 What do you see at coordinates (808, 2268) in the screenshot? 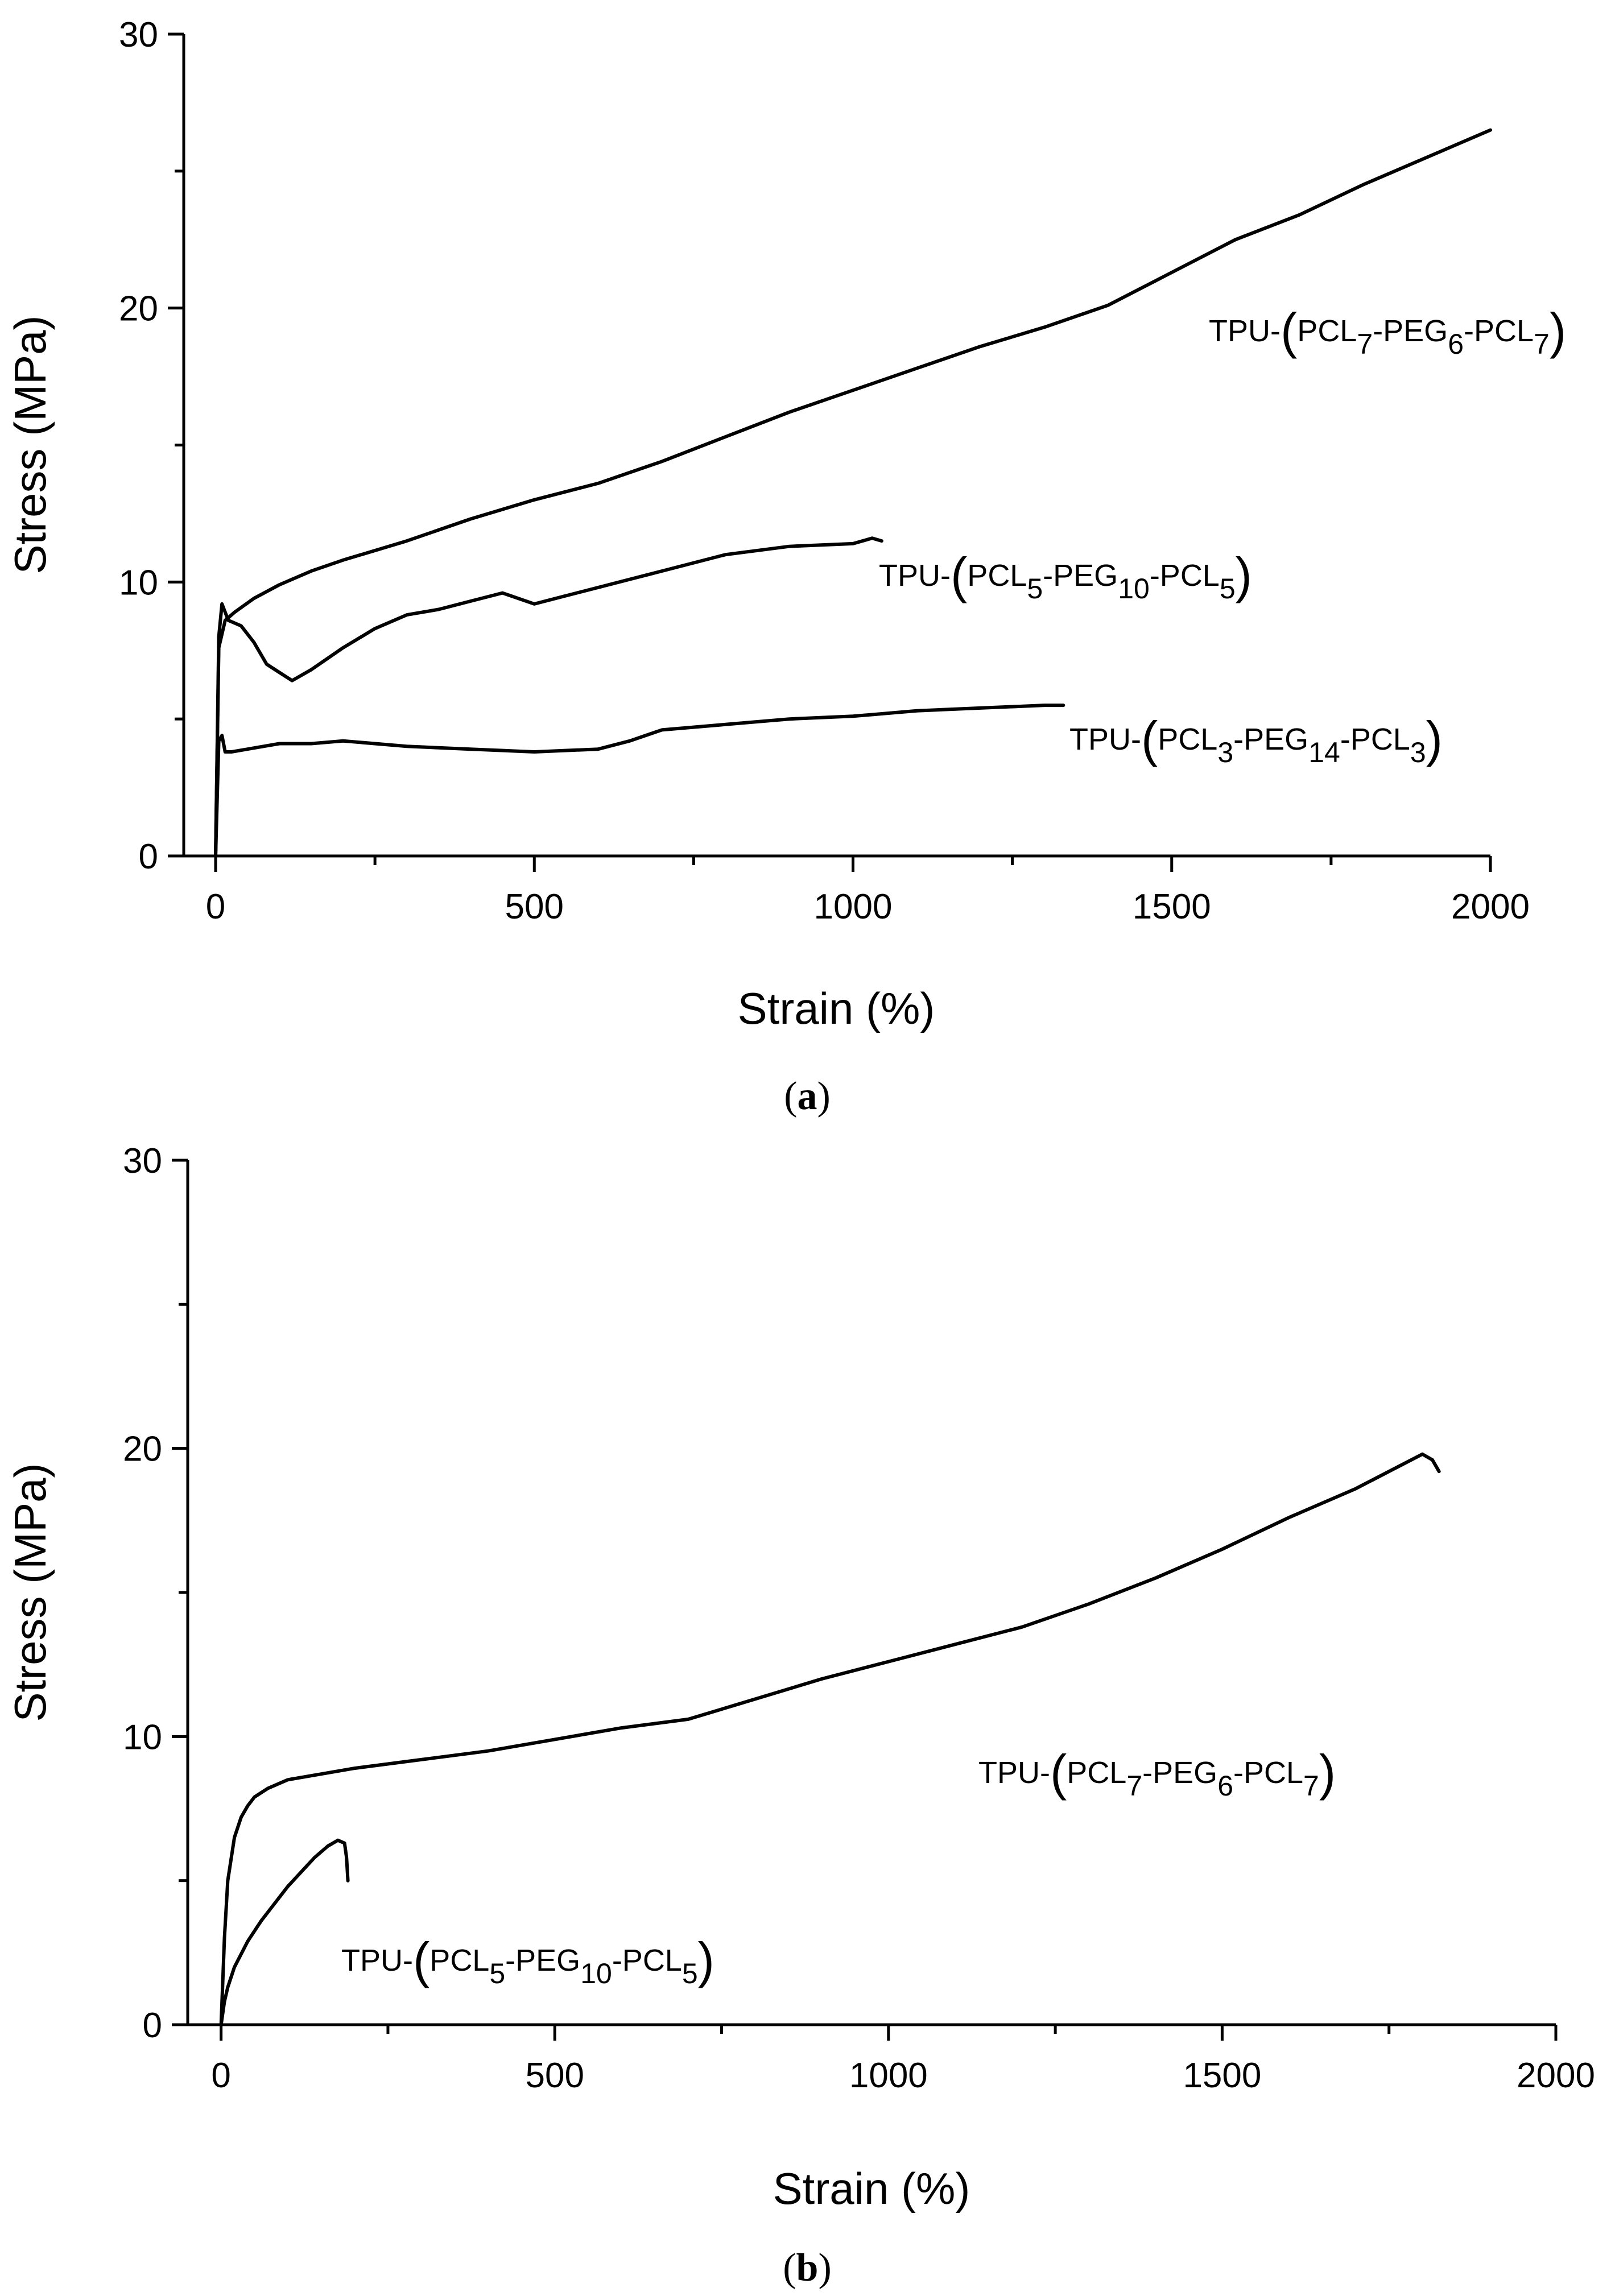
I see `panel-label: (b)` at bounding box center [808, 2268].